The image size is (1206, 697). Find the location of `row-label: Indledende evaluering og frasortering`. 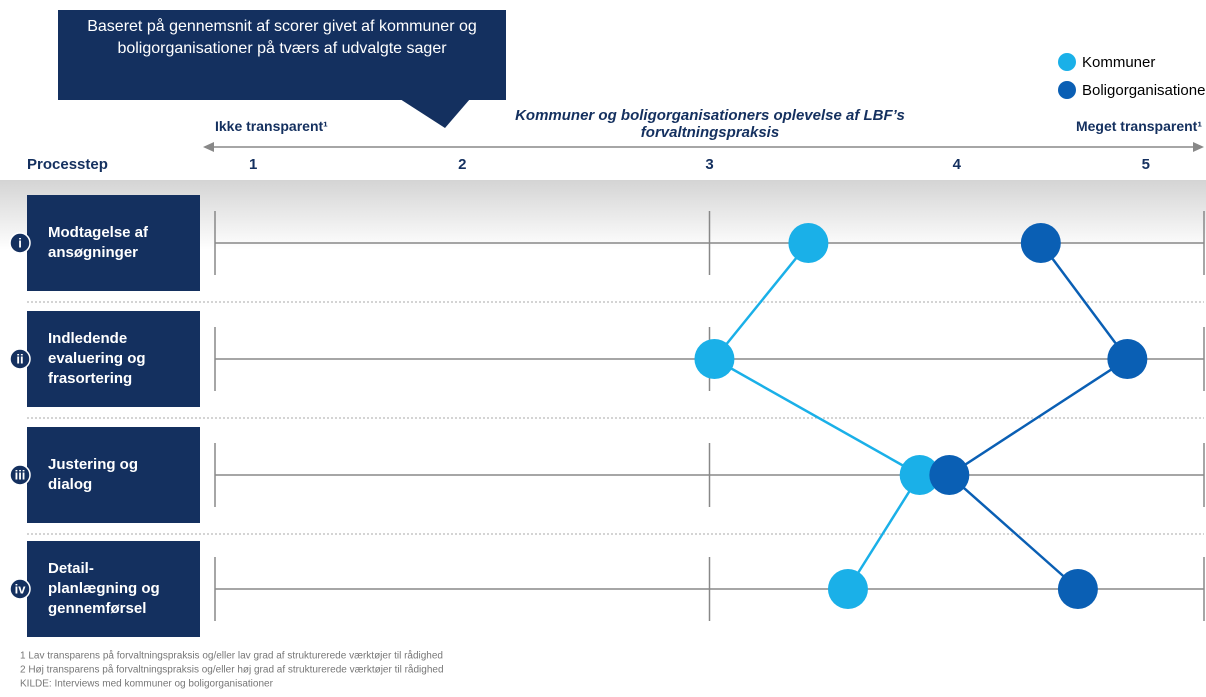

row-label: Indledende evaluering og frasortering is located at coordinates (97, 358).